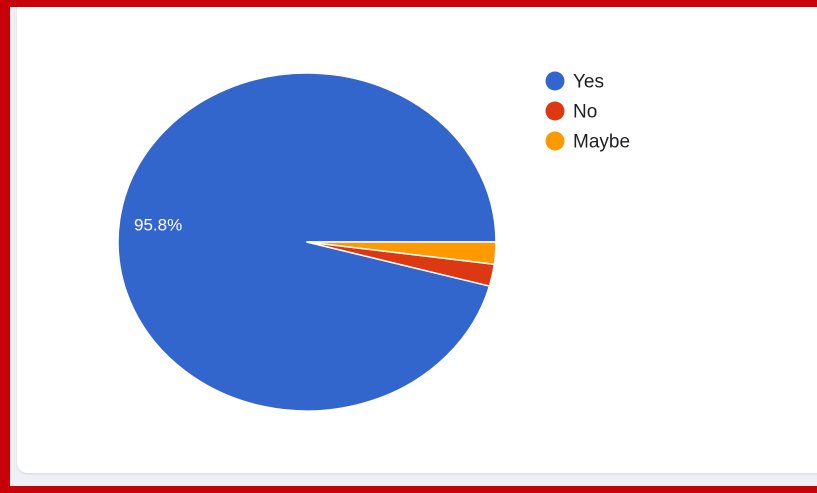 This screenshot has width=817, height=493. What do you see at coordinates (588, 82) in the screenshot?
I see `legend-label-yes: Yes` at bounding box center [588, 82].